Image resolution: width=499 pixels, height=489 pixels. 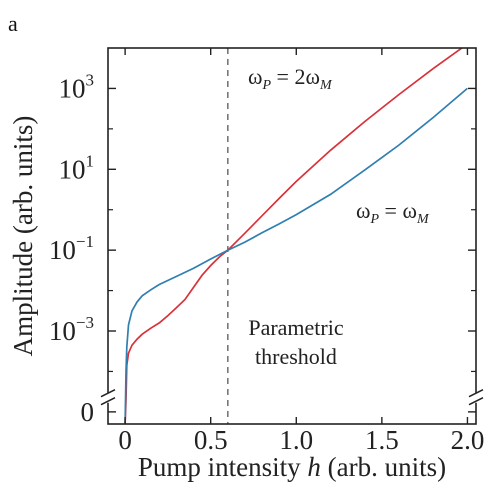 I want to click on axis-break-mark-left, so click(x=108, y=393).